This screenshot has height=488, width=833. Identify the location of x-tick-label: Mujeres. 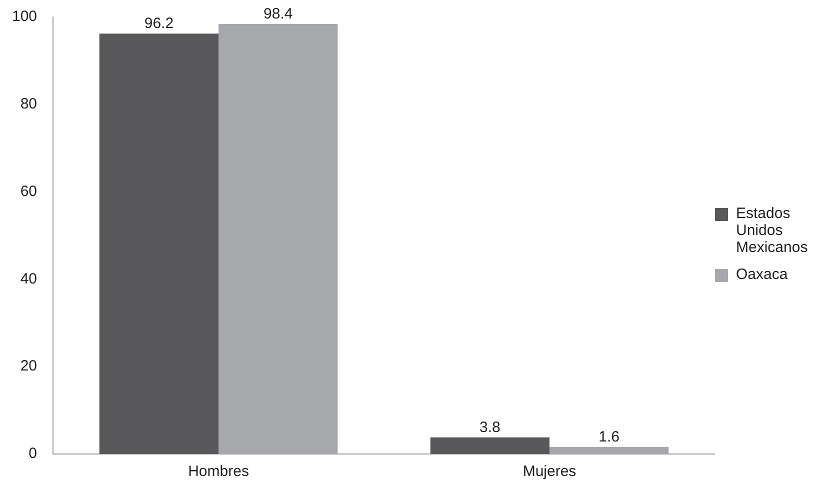
(549, 471).